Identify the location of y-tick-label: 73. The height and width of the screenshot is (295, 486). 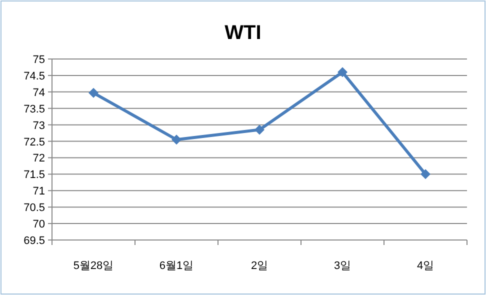
(38, 126).